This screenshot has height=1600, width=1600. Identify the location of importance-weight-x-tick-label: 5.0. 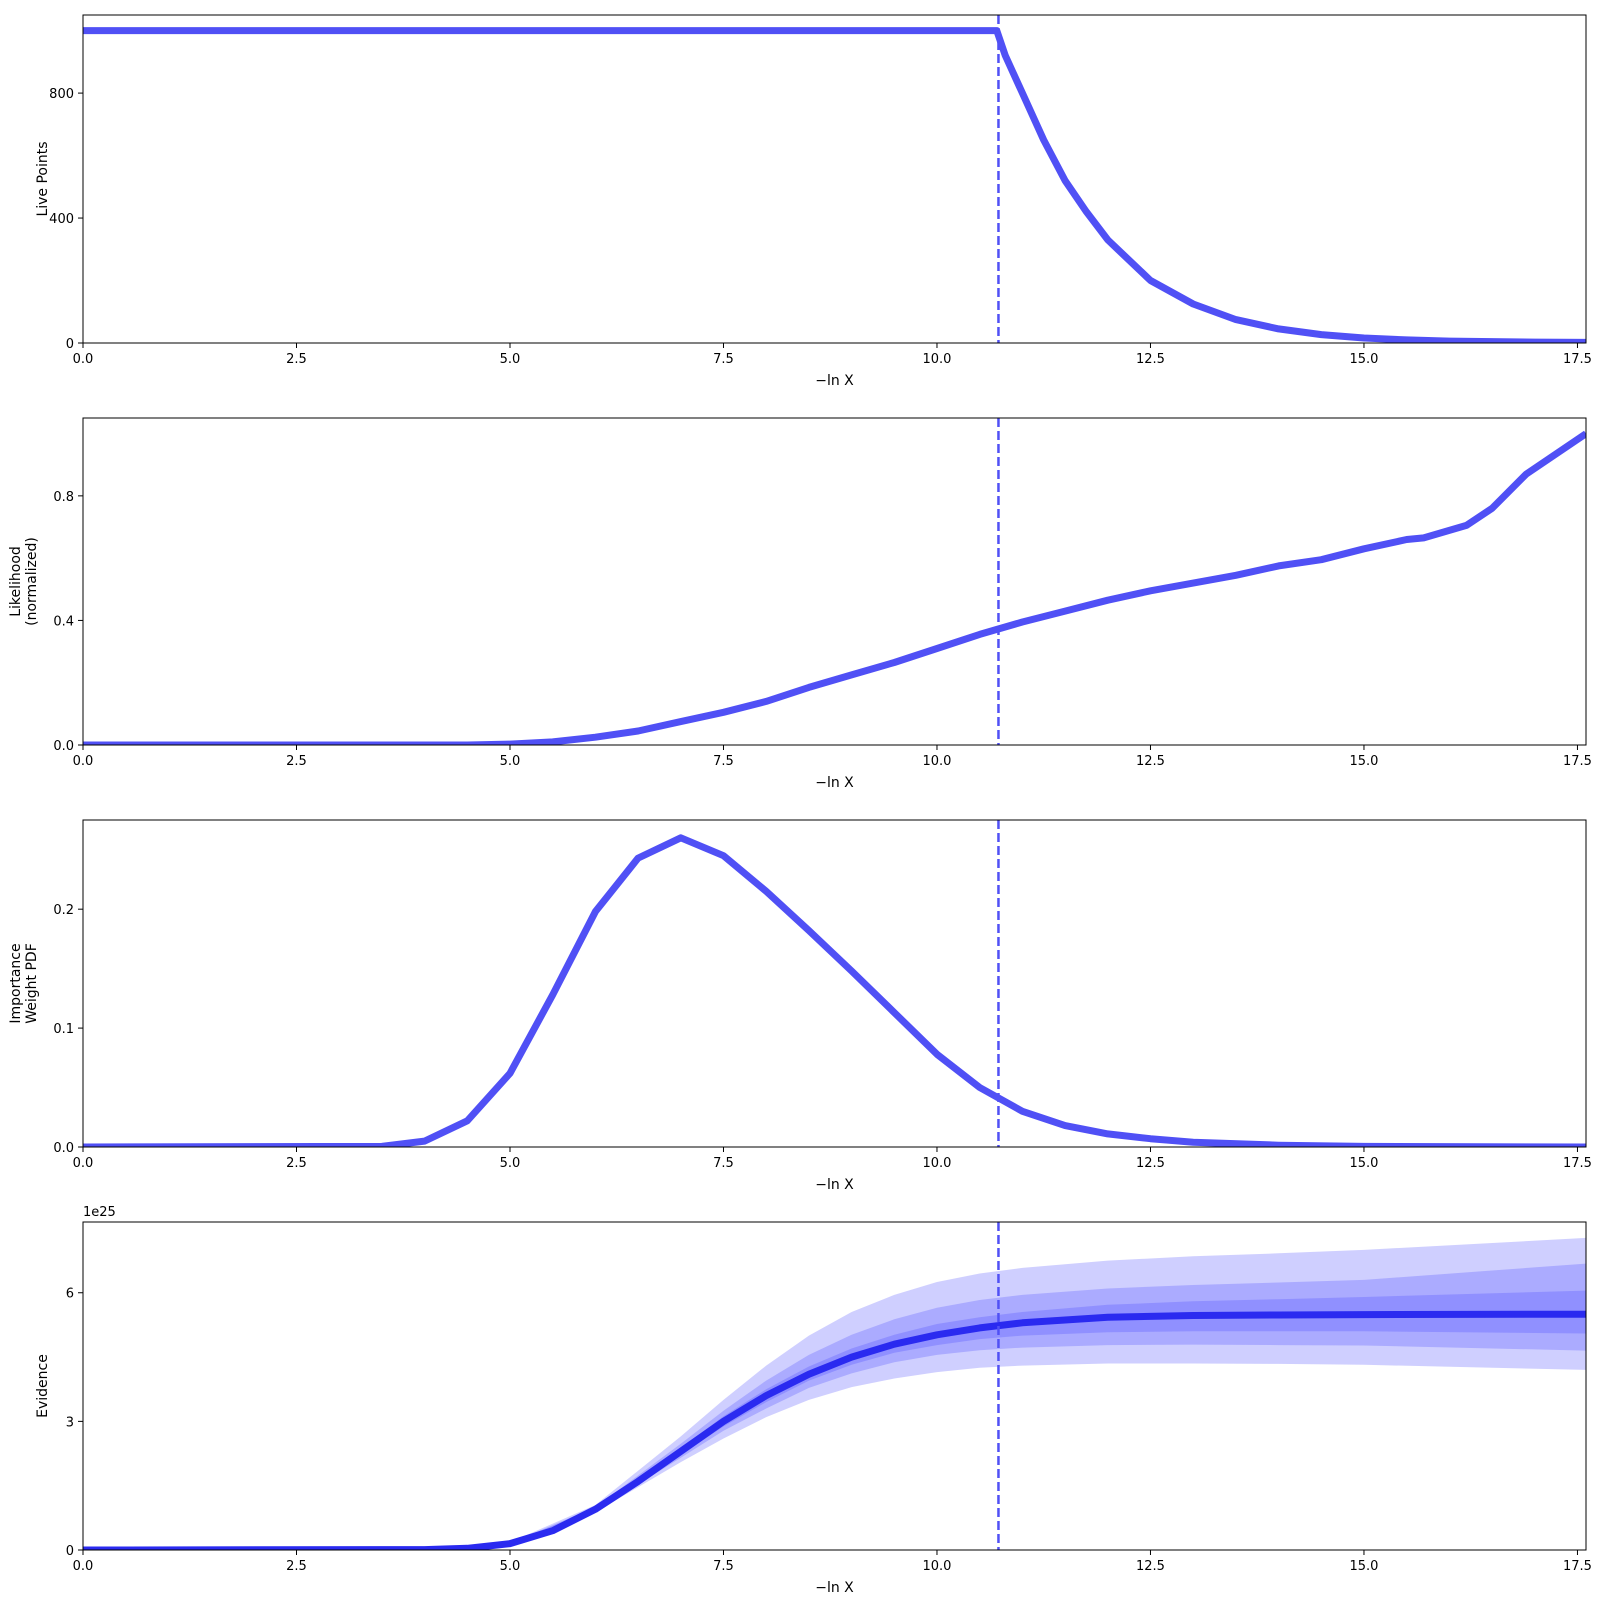
(510, 1163).